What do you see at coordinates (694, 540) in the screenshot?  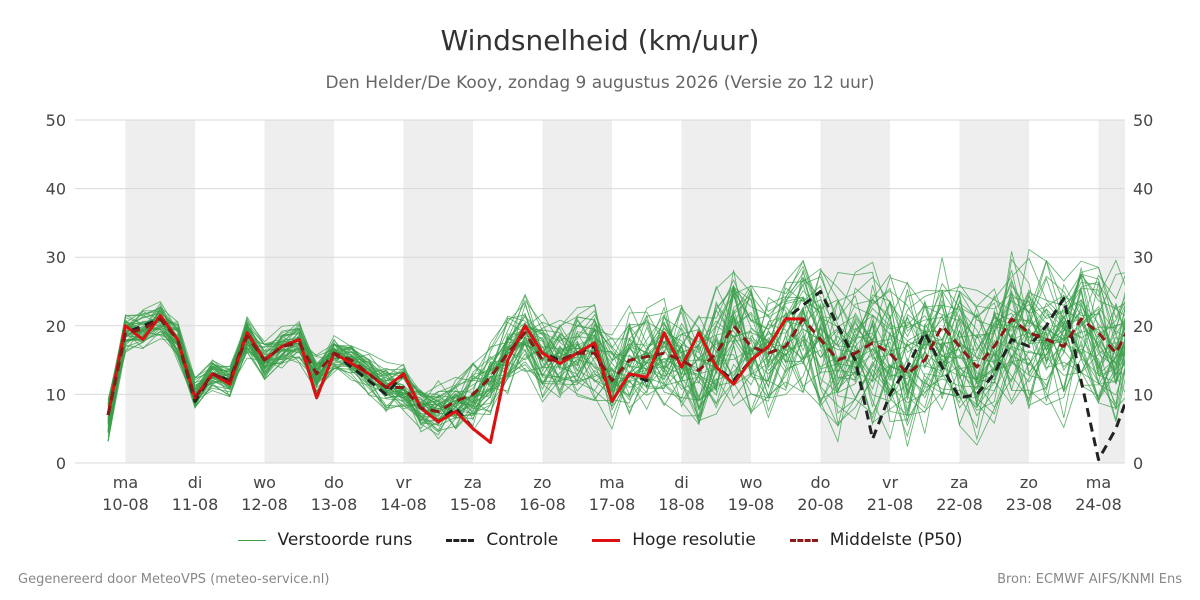 I see `legend-label: Hoge resolutie` at bounding box center [694, 540].